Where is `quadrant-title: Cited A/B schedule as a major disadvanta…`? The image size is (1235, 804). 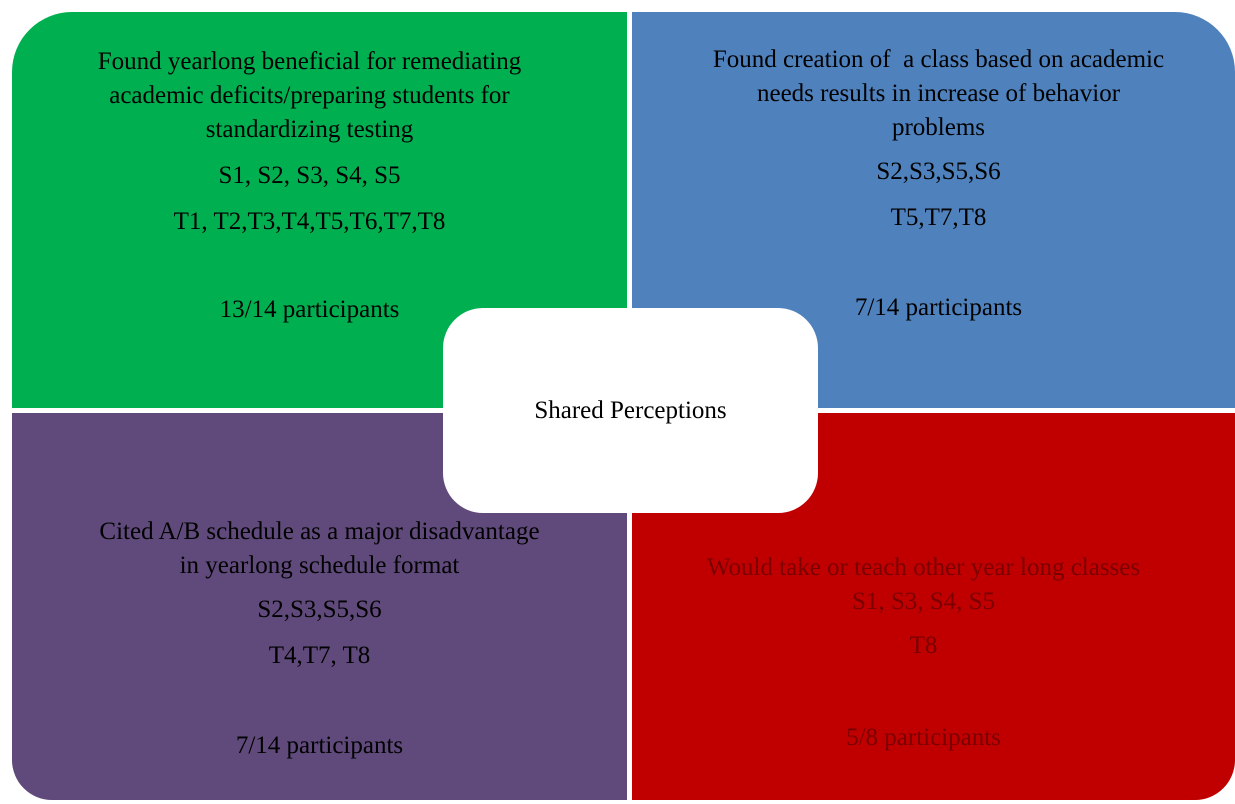
quadrant-title: Cited A/B schedule as a major disadvanta… is located at coordinates (319, 531).